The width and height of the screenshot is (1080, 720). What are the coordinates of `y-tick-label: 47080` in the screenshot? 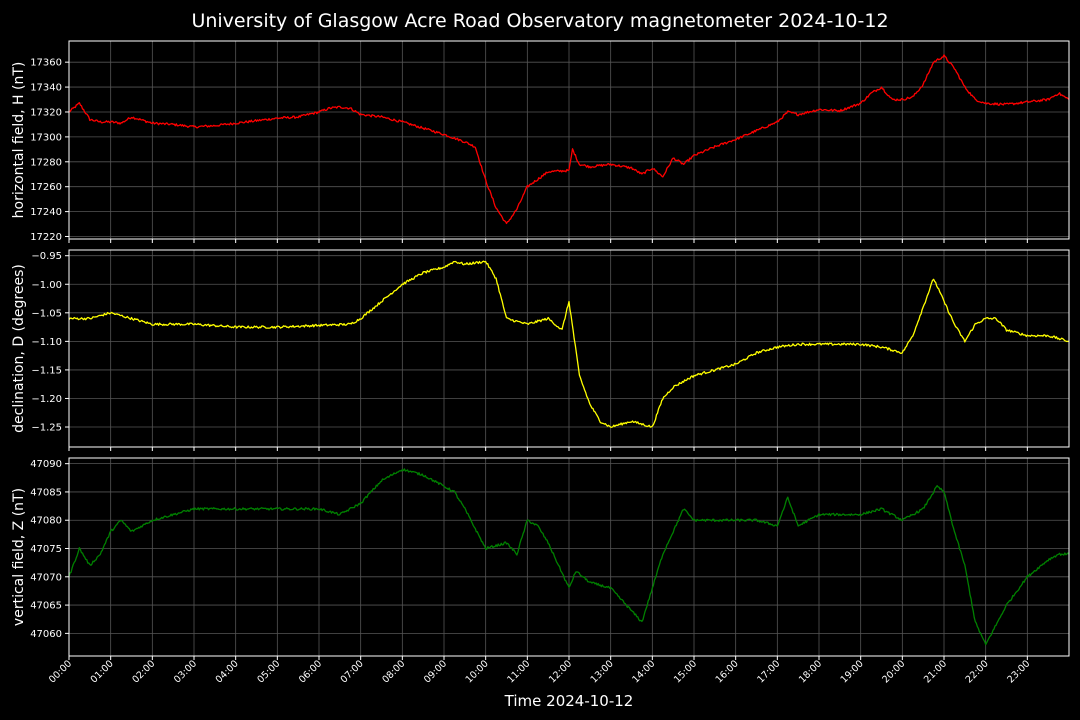 It's located at (46, 521).